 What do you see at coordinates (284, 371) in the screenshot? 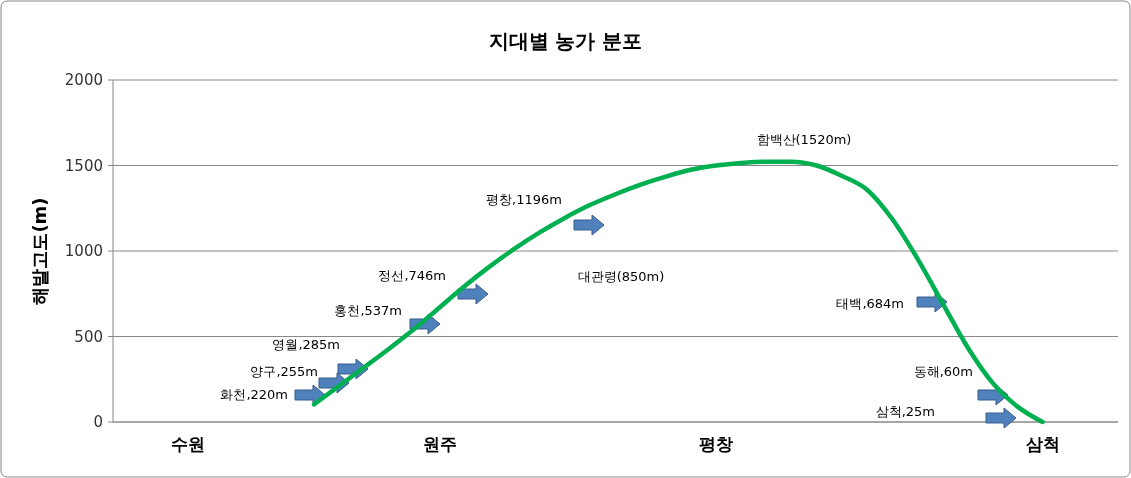
I see `annotation: 양구,255m` at bounding box center [284, 371].